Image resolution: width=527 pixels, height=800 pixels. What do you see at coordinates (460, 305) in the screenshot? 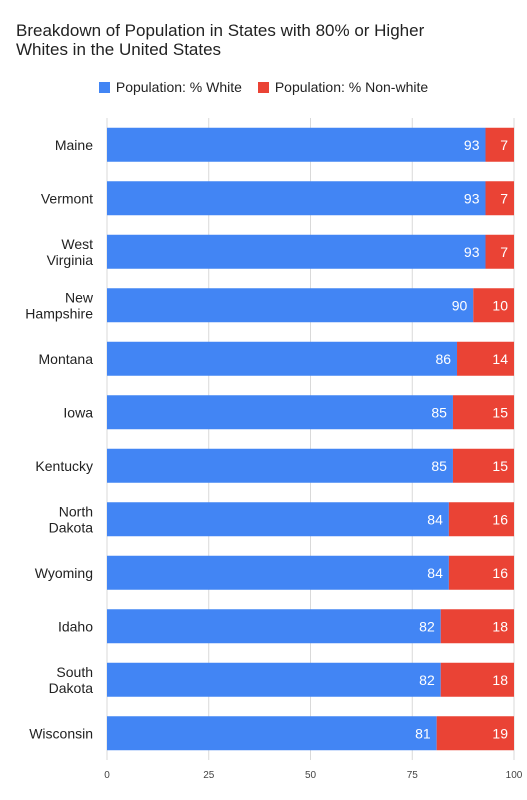
I see `data-label: 90` at bounding box center [460, 305].